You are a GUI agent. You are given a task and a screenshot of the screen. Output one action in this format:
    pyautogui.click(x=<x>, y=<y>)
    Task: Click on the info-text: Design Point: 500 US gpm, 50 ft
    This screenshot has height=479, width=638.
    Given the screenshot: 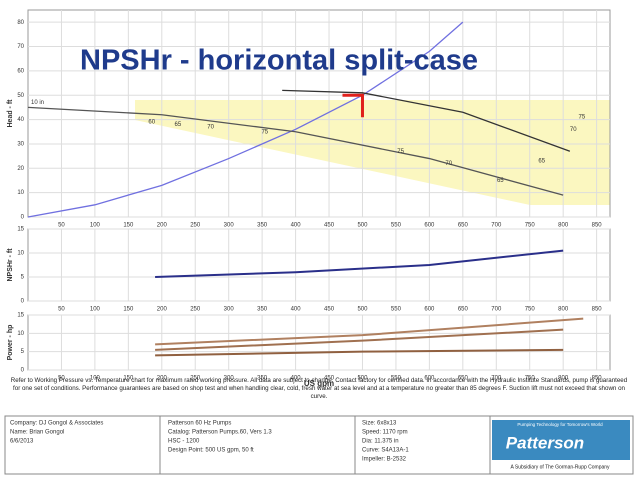 What is the action you would take?
    pyautogui.click(x=211, y=451)
    